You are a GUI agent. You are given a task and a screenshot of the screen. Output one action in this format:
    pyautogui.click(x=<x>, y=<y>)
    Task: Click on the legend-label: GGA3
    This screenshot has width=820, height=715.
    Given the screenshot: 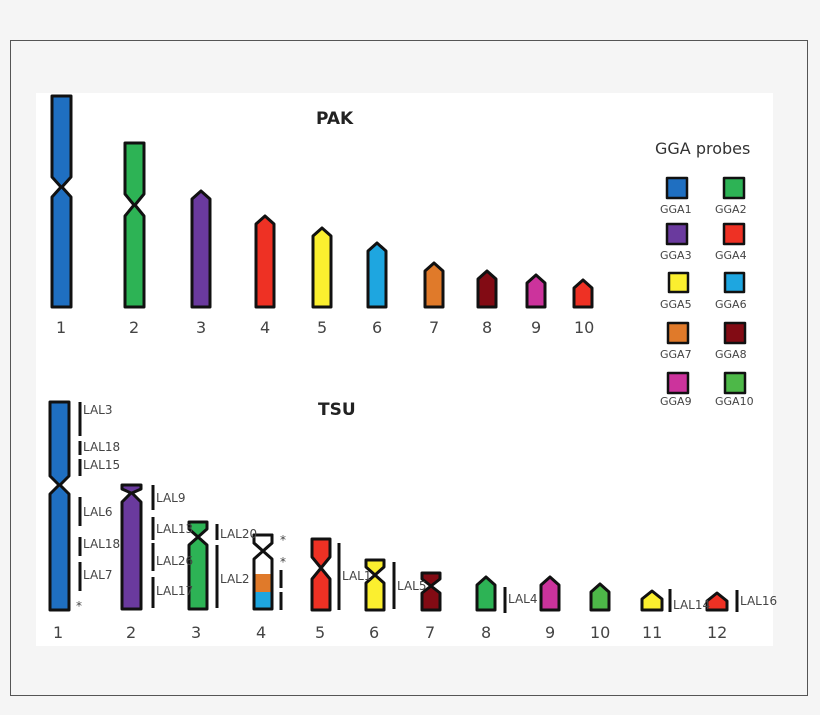 What is the action you would take?
    pyautogui.click(x=676, y=255)
    